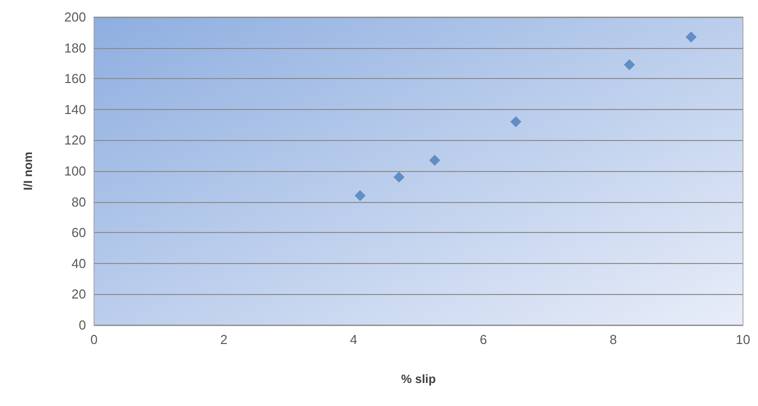  What do you see at coordinates (75, 78) in the screenshot?
I see `y-tick-label: 160` at bounding box center [75, 78].